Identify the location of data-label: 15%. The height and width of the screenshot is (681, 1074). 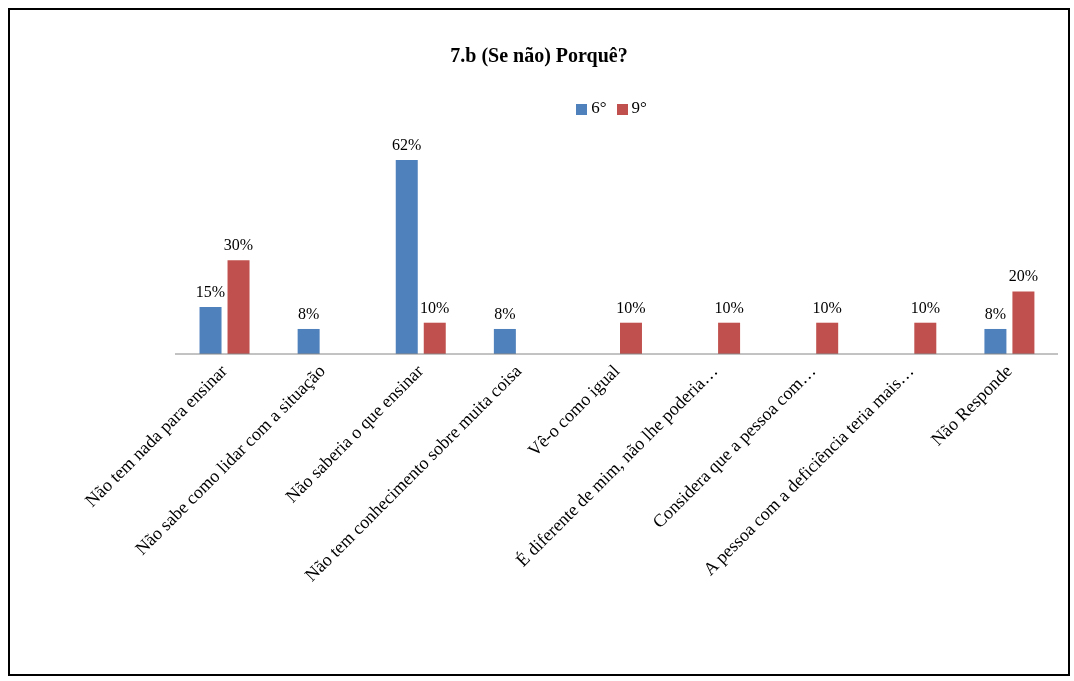
(210, 292).